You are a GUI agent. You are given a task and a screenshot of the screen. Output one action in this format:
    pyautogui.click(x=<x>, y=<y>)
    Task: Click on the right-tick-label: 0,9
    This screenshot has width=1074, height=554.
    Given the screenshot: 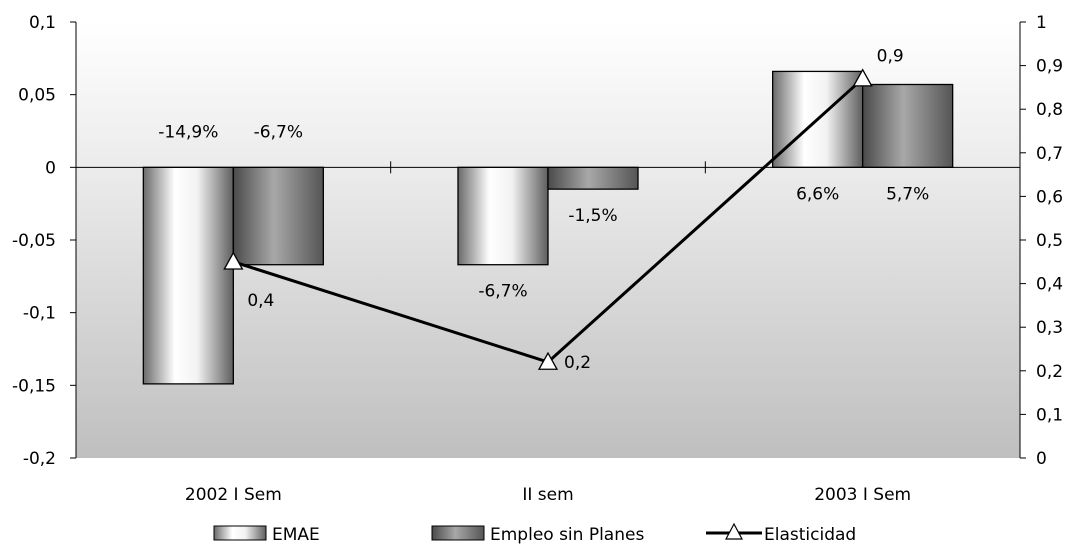 What is the action you would take?
    pyautogui.click(x=1049, y=67)
    